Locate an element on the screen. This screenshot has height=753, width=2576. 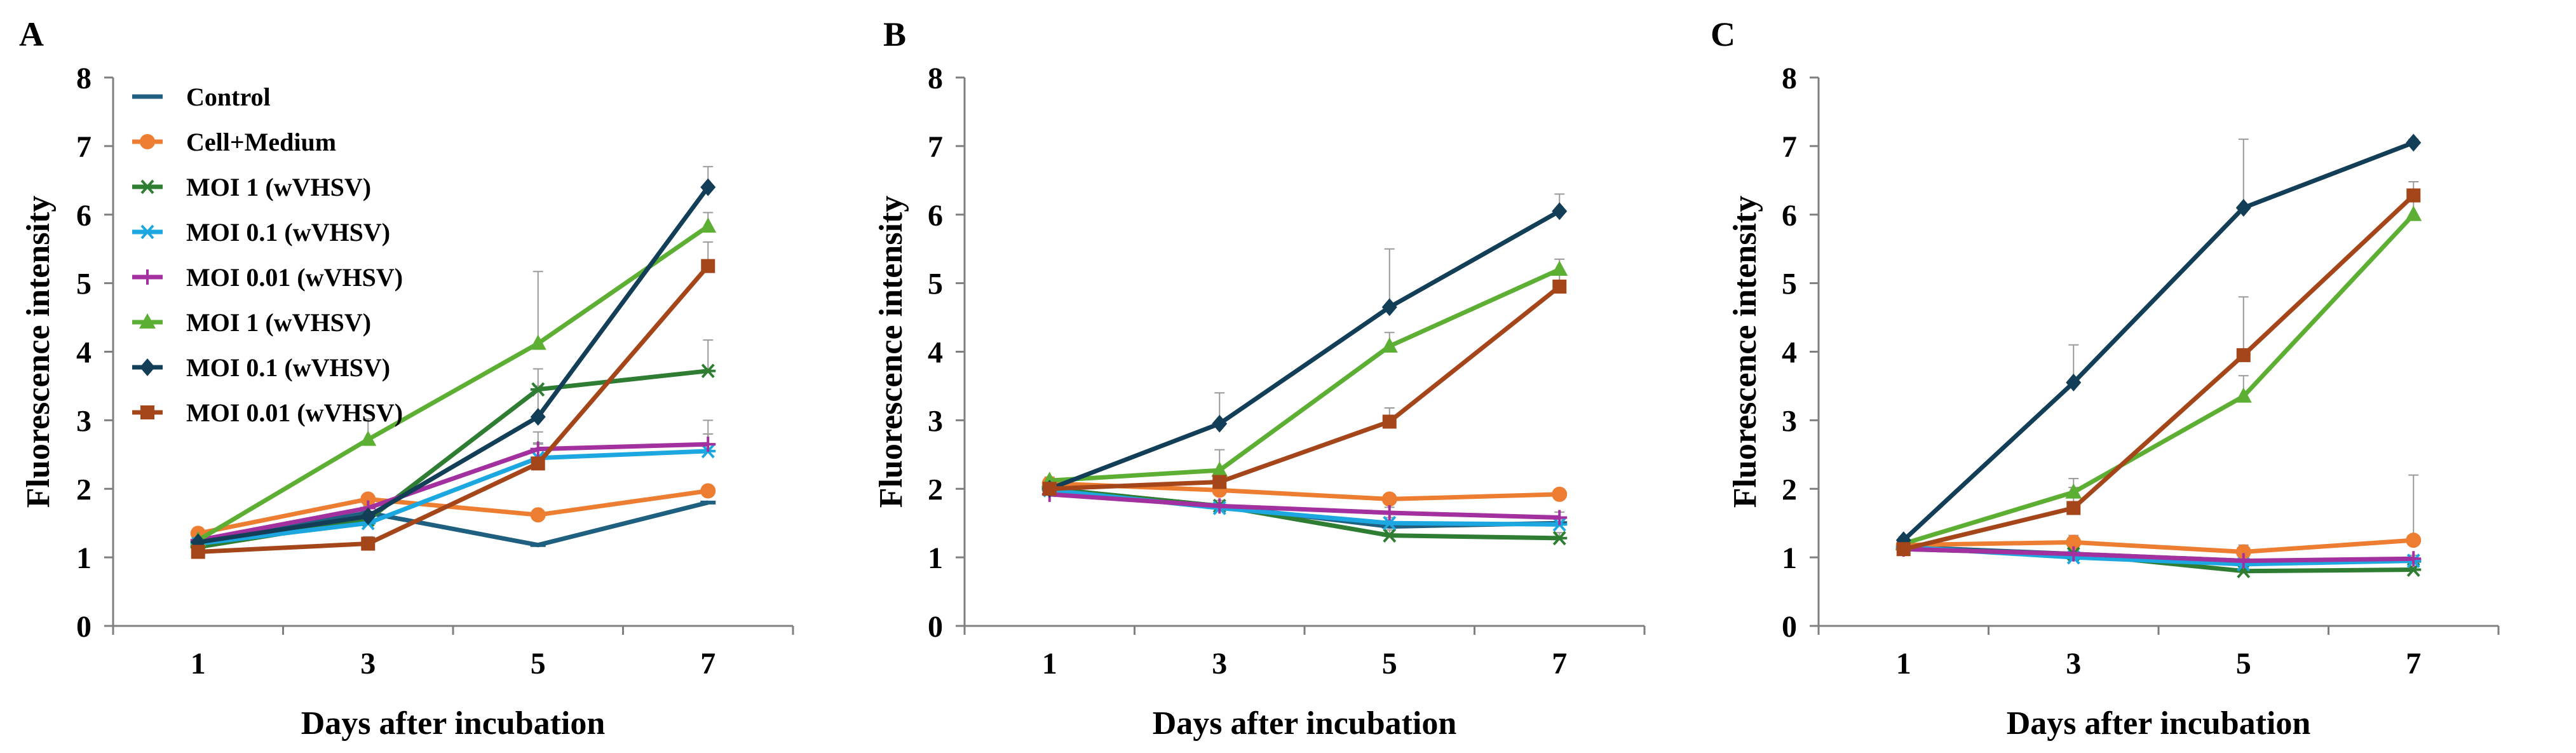
panel-label: B is located at coordinates (895, 34).